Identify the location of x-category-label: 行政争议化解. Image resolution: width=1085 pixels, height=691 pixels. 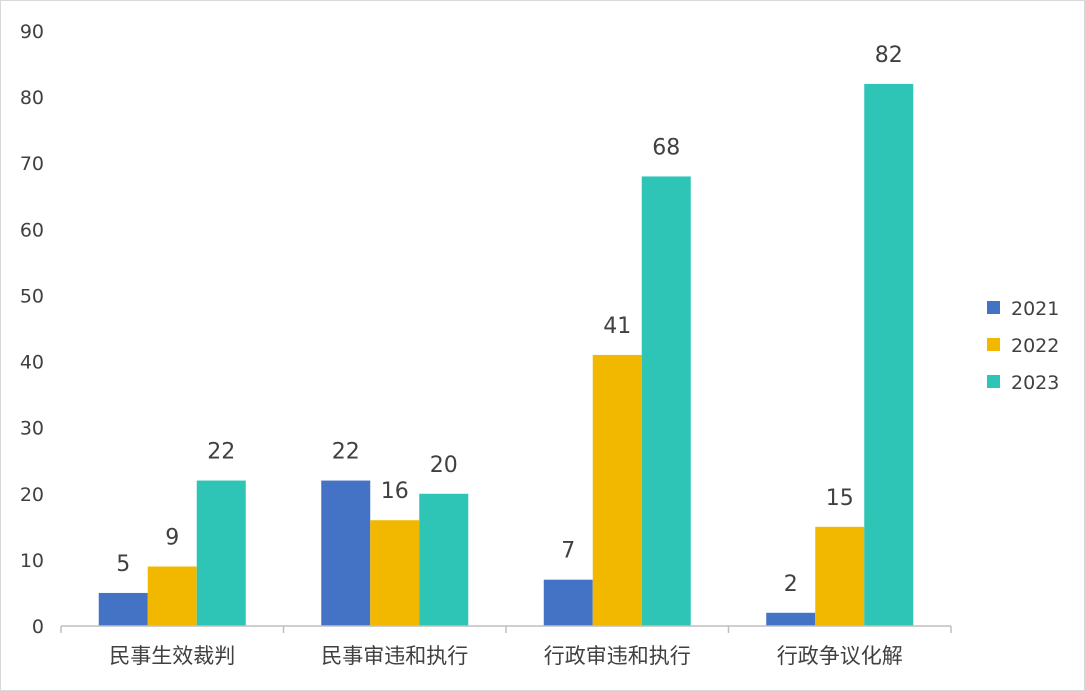
(840, 656).